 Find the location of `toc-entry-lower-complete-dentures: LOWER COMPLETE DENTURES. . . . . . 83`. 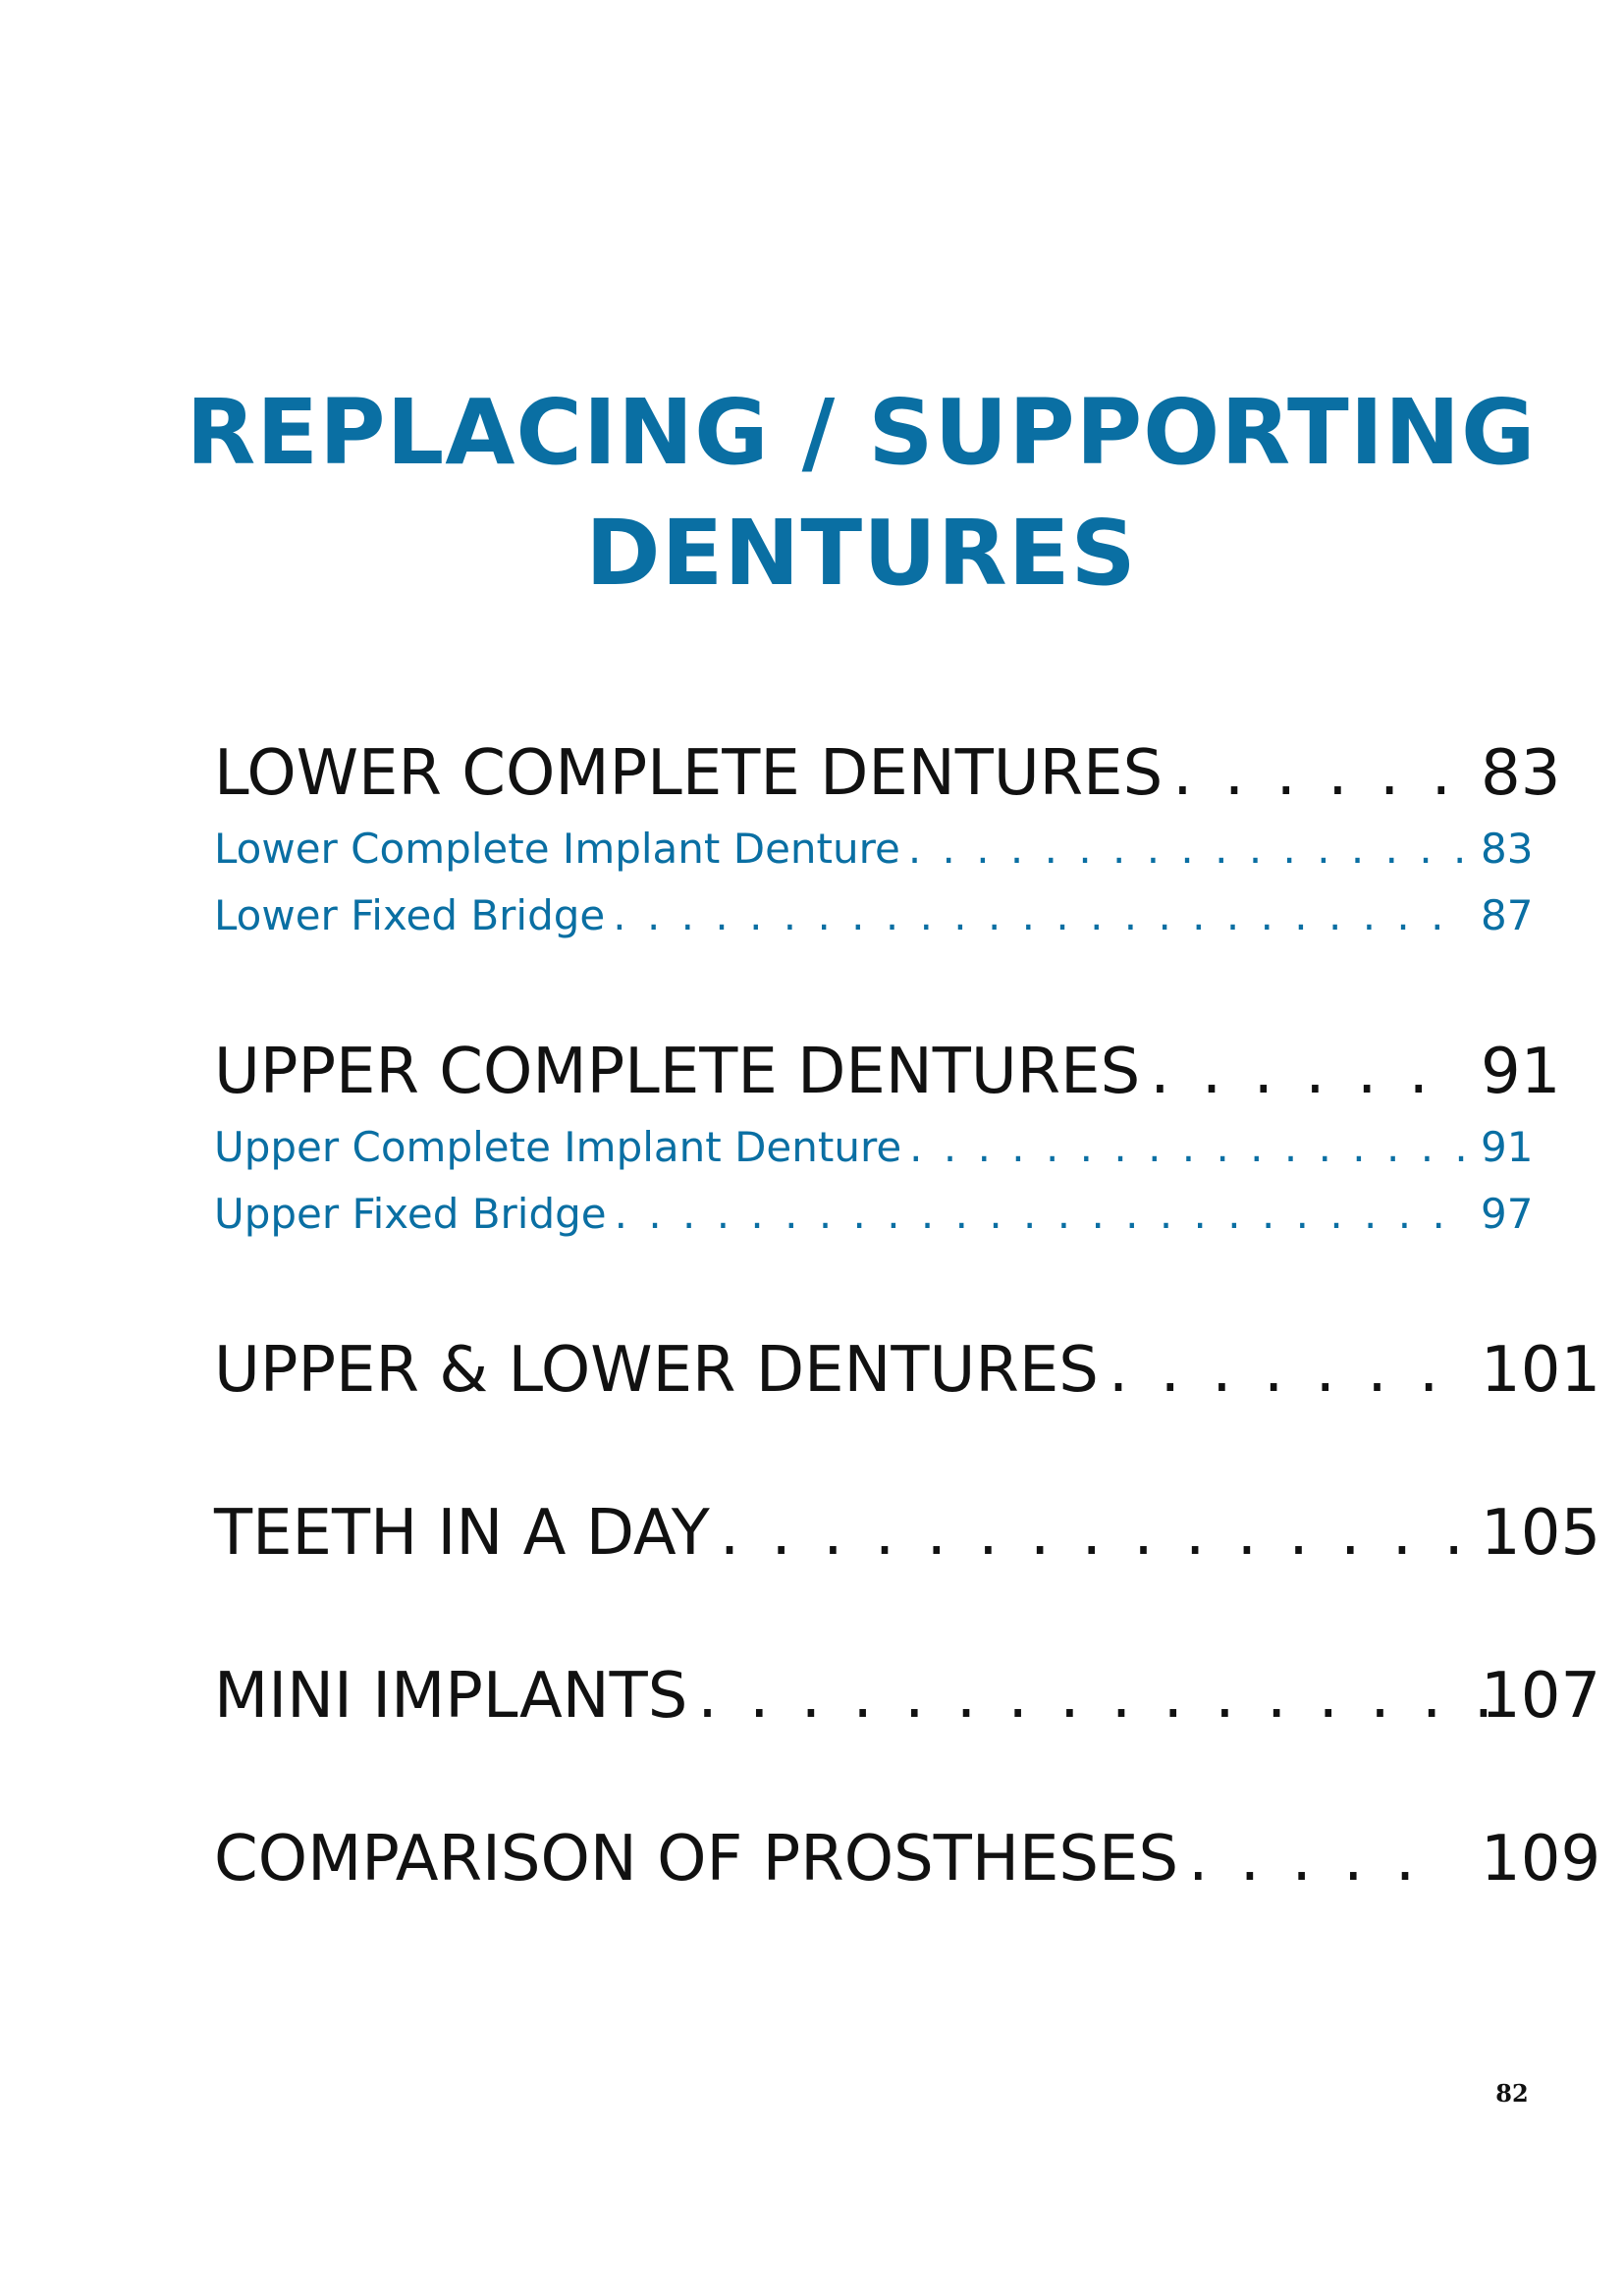

toc-entry-lower-complete-dentures: LOWER COMPLETE DENTURES. . . . . . 83 is located at coordinates (887, 773).